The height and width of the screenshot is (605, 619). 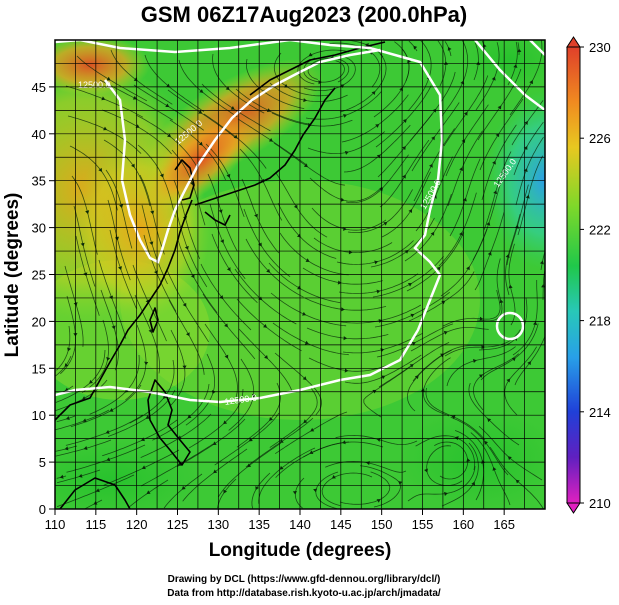 I want to click on coastline-borneo, so click(x=95, y=493).